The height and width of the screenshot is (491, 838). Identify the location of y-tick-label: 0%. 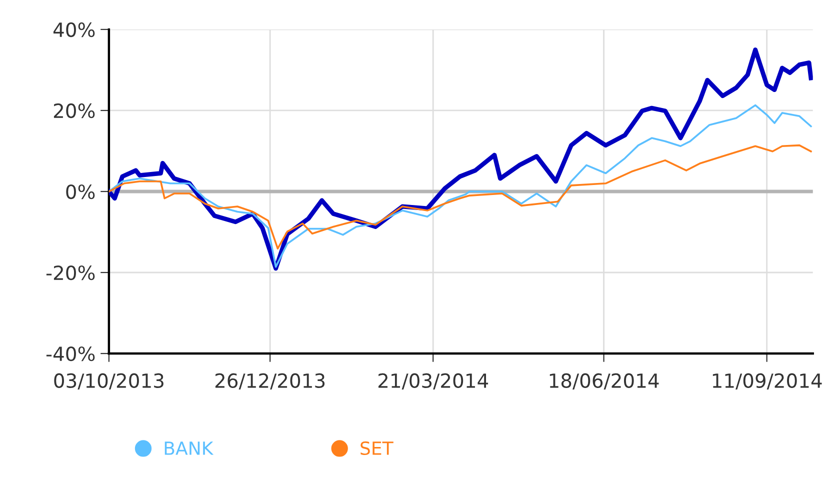
(80, 192).